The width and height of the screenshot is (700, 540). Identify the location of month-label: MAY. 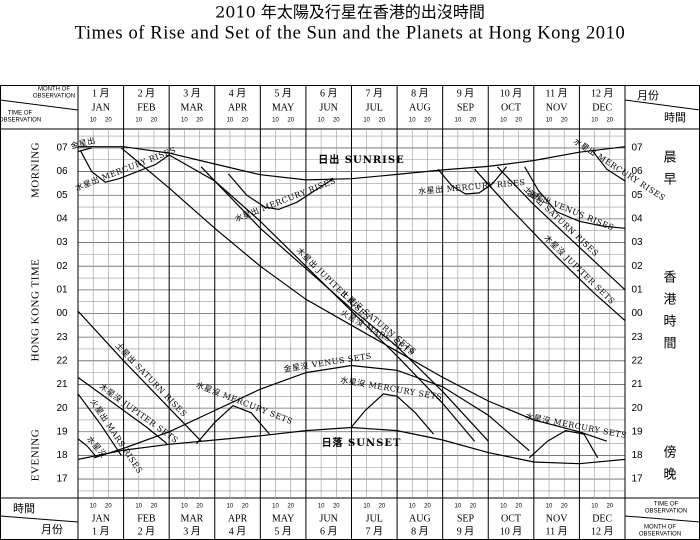
(283, 107).